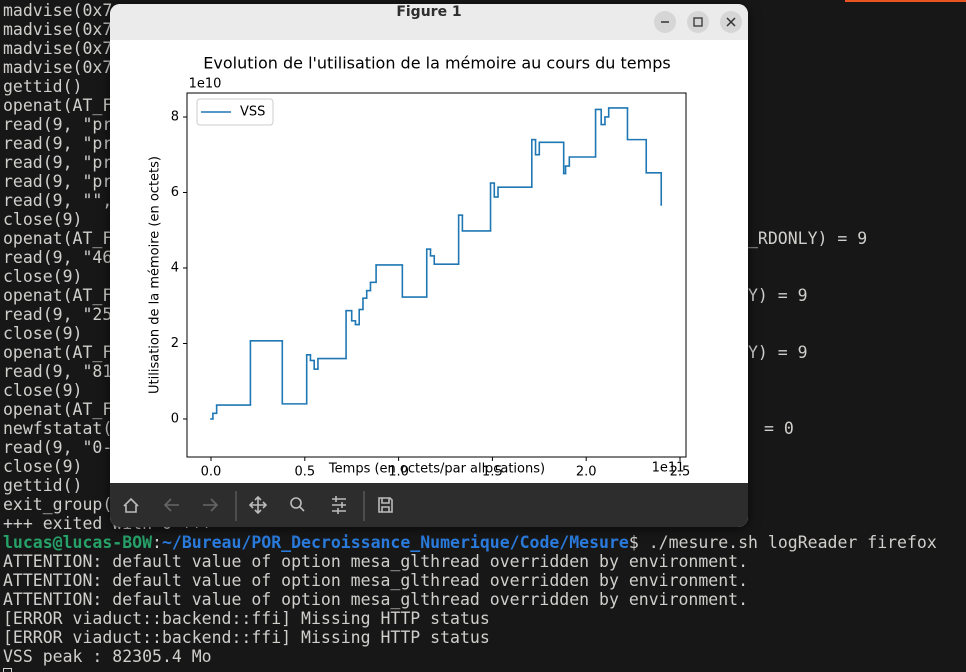 Image resolution: width=966 pixels, height=672 pixels. Describe the element at coordinates (155, 275) in the screenshot. I see `y-axis-label: Utilisation de la mémoire (en octets)` at that location.